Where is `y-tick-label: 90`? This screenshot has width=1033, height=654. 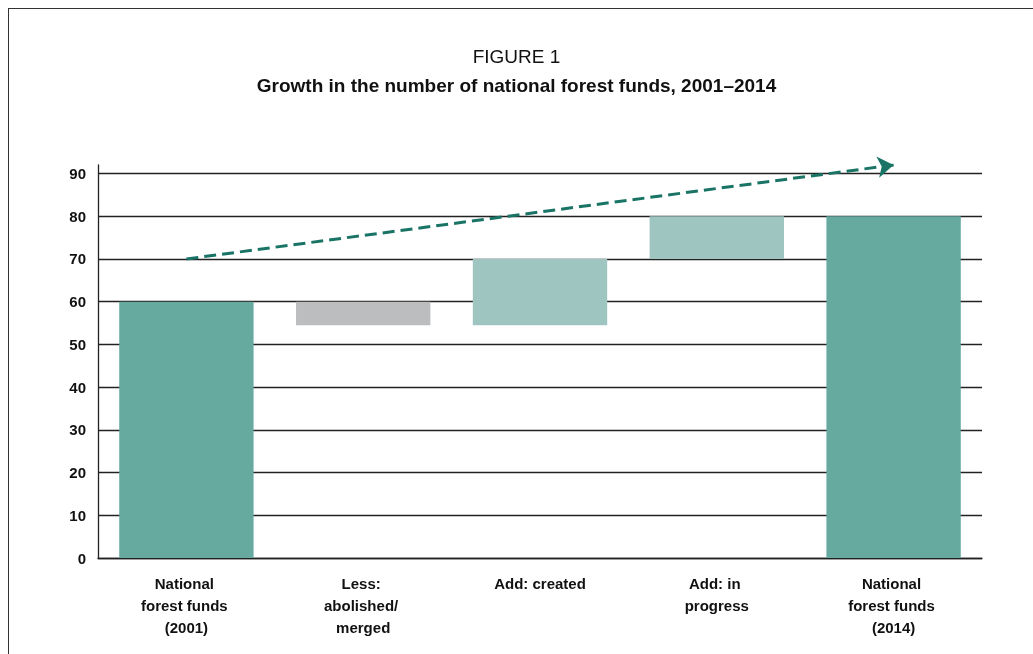
y-tick-label: 90 is located at coordinates (77, 174).